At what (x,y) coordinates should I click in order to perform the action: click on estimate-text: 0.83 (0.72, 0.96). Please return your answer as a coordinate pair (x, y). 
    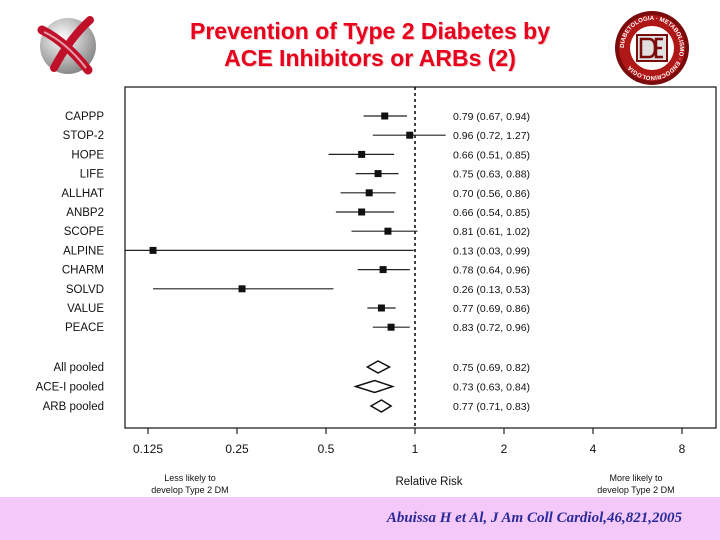
    Looking at the image, I should click on (491, 328).